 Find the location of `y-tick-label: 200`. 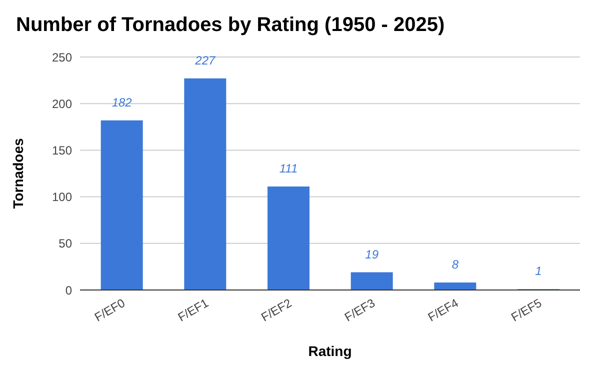

y-tick-label: 200 is located at coordinates (62, 103).